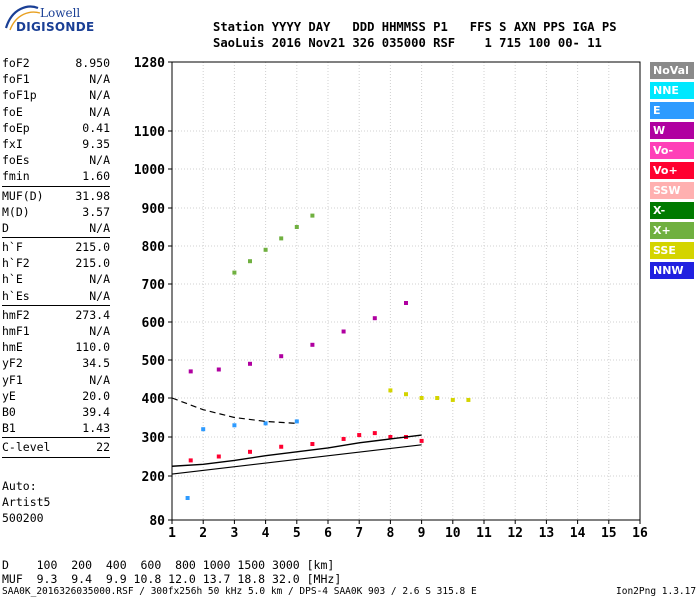 This screenshot has height=600, width=700. What do you see at coordinates (12, 143) in the screenshot?
I see `param-label: fxI` at bounding box center [12, 143].